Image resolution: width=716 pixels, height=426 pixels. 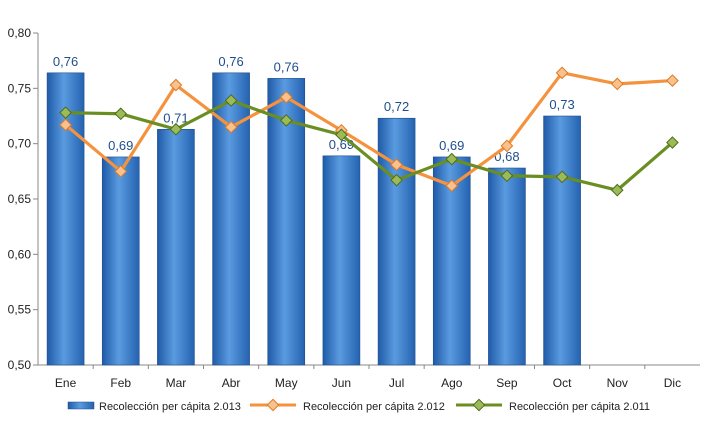 What do you see at coordinates (20, 88) in the screenshot?
I see `y-tick-label: 0,75` at bounding box center [20, 88].